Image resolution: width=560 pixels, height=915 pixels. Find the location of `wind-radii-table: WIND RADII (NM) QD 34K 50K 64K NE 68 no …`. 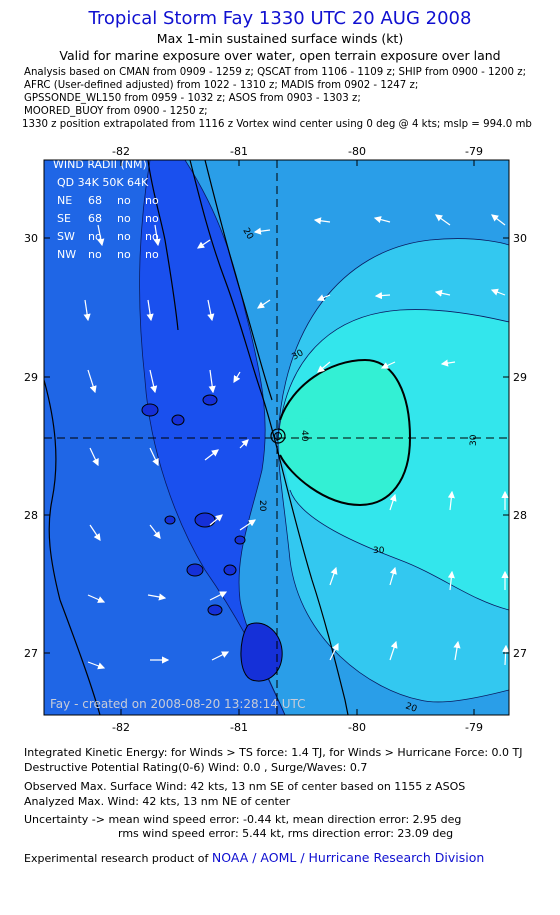

wind-radii-table: WIND RADII (NM) QD 34K 50K 64K NE 68 no … is located at coordinates (106, 209).